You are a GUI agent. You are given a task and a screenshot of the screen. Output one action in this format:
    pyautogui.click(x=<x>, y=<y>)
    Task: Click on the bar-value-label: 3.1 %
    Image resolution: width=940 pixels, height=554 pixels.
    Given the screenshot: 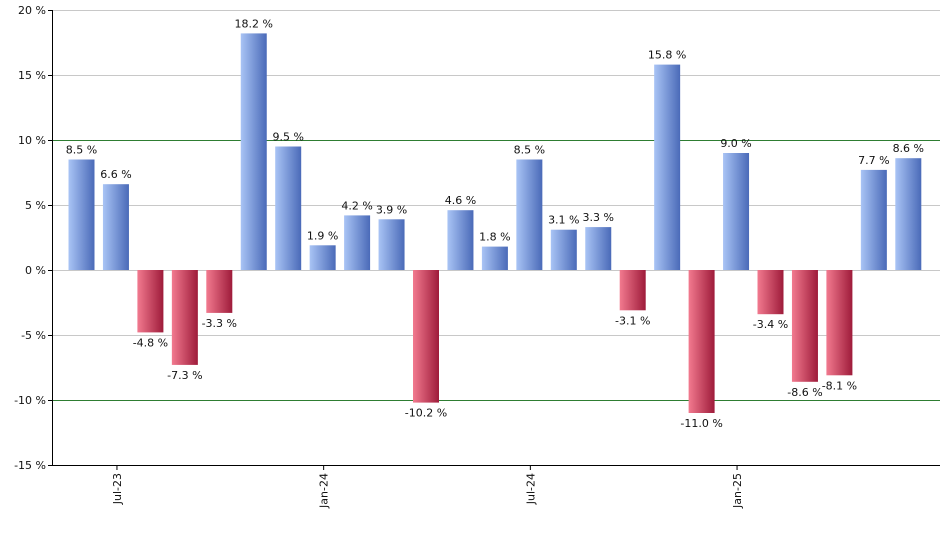 What is the action you would take?
    pyautogui.click(x=563, y=220)
    